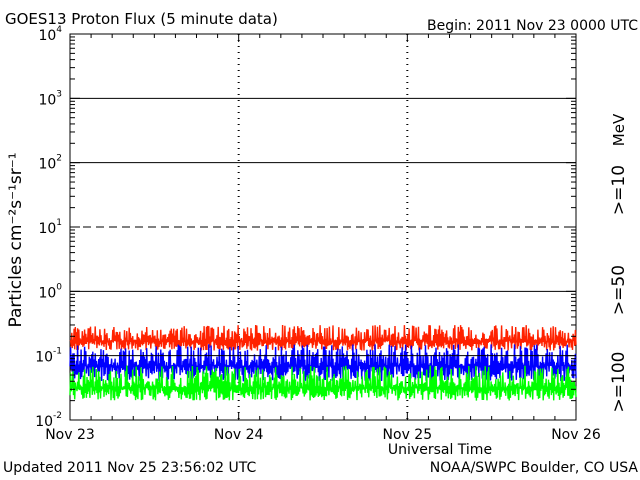 Image resolution: width=640 pixels, height=480 pixels. What do you see at coordinates (239, 435) in the screenshot?
I see `x-tick-label: Nov 24` at bounding box center [239, 435].